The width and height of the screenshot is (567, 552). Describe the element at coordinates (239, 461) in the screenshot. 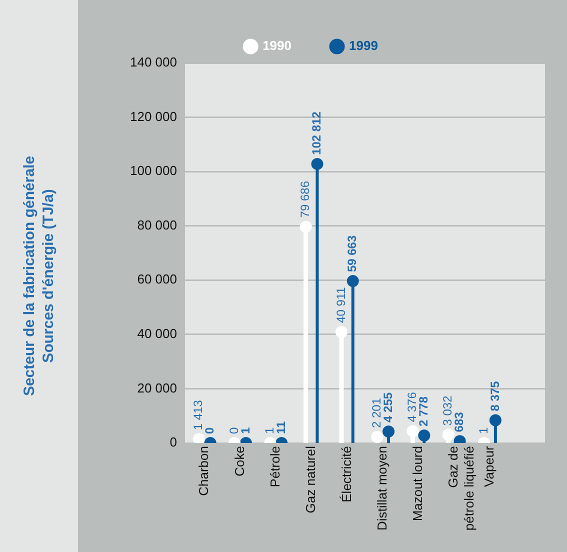

I see `x-tick-label: Coke` at that location.